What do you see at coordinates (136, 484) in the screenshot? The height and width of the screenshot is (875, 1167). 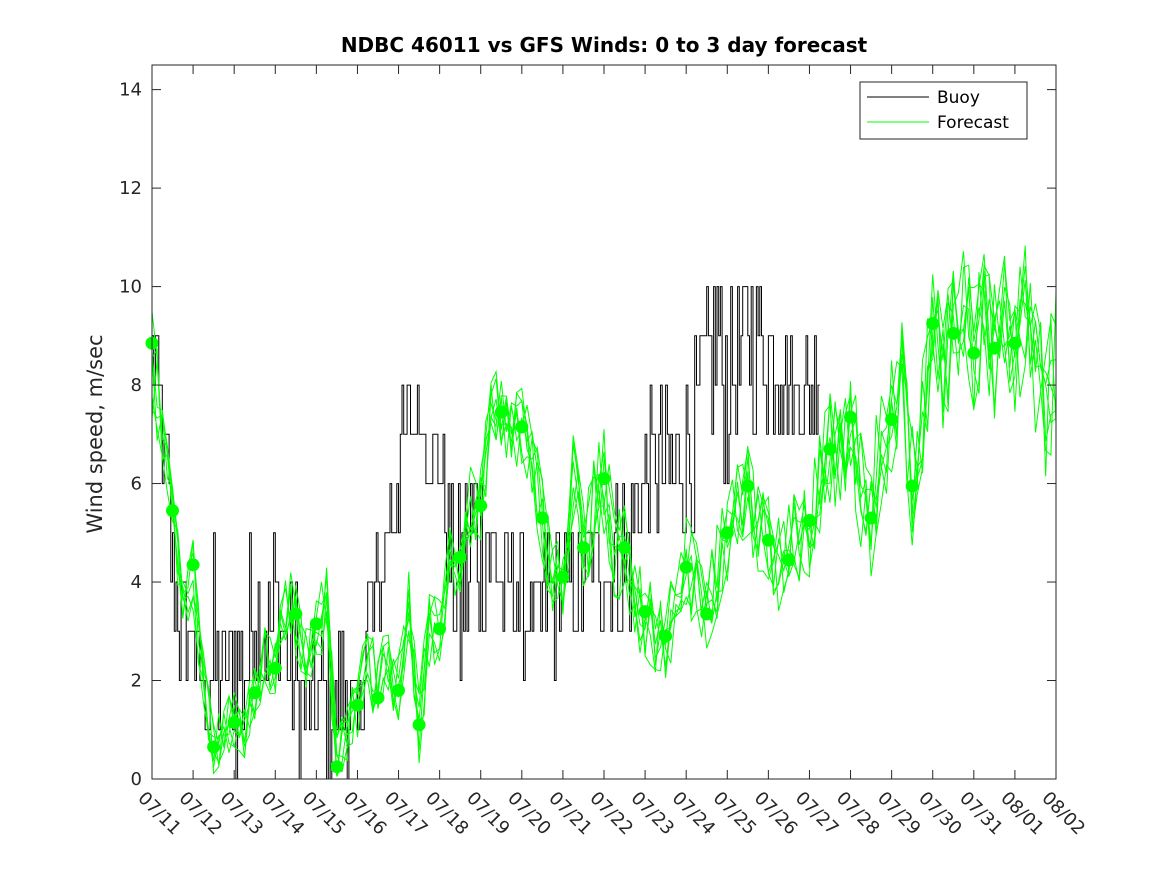 I see `y-tick-label: 6` at bounding box center [136, 484].